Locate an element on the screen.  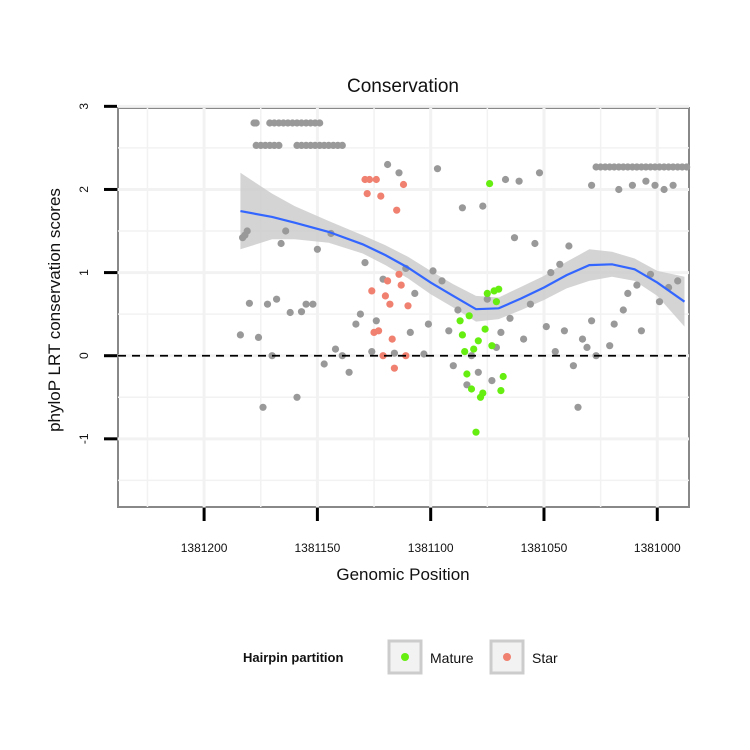
chart-title: Conservation is located at coordinates (403, 86).